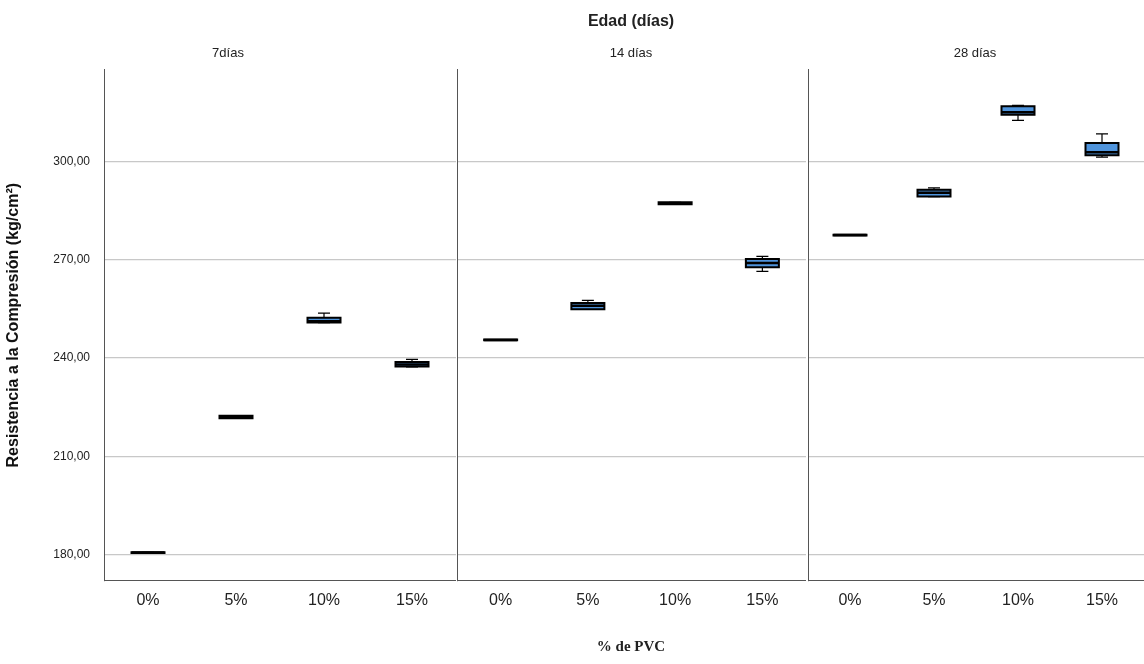 Image resolution: width=1144 pixels, height=664 pixels. Describe the element at coordinates (975, 53) in the screenshot. I see `chart-title: 28 días` at that location.